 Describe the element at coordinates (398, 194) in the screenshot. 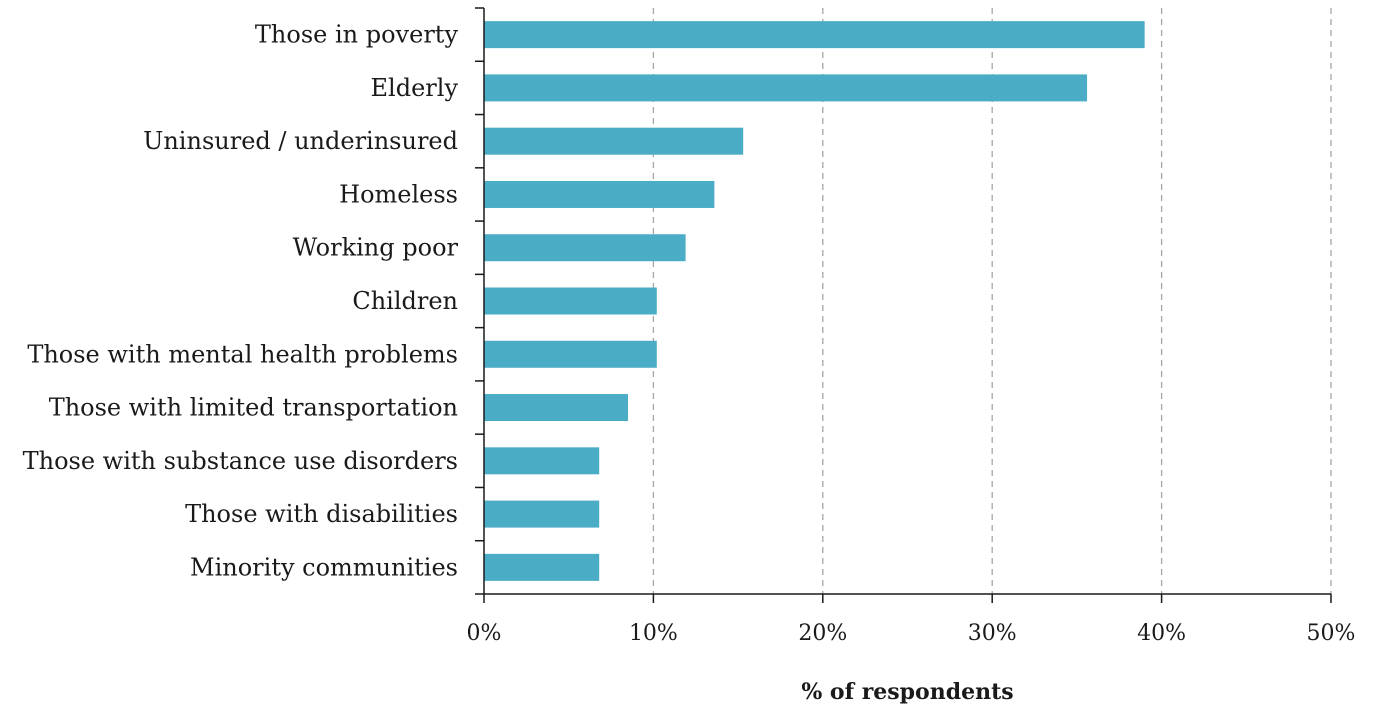

I see `category-label: Homeless` at that location.